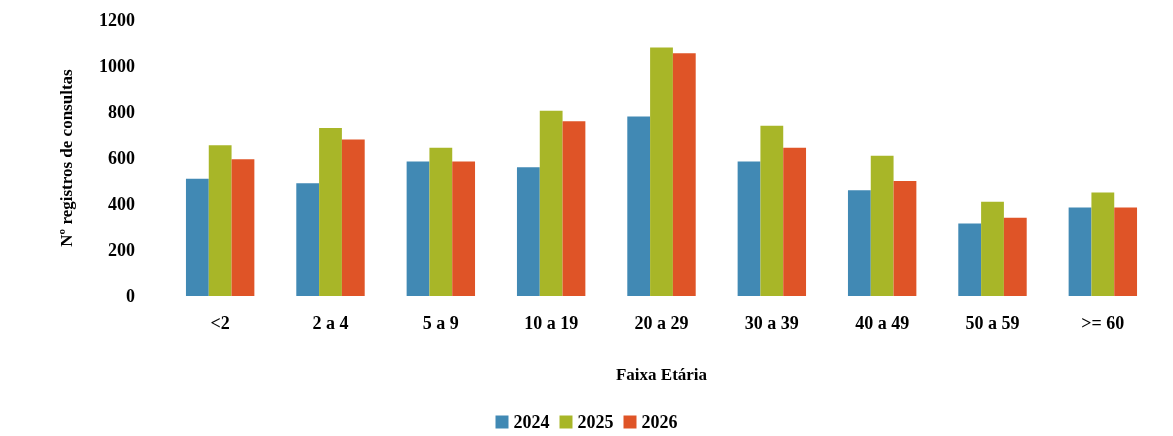  Describe the element at coordinates (66, 157) in the screenshot. I see `y-axis-title: Nº registros de consultas` at that location.